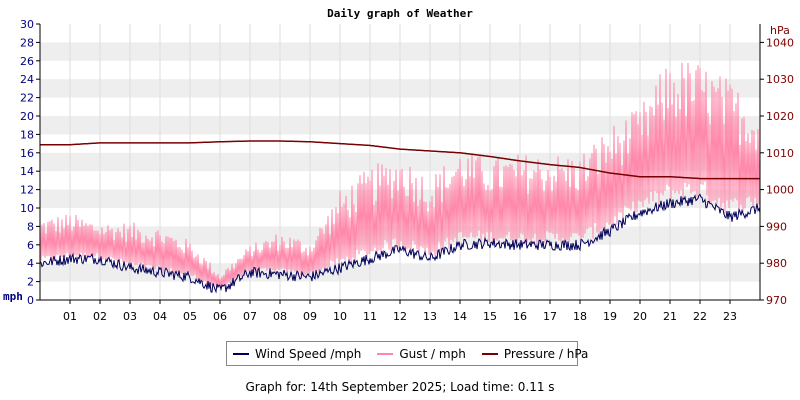 The height and width of the screenshot is (400, 800). What do you see at coordinates (776, 226) in the screenshot?
I see `right-tick-label: 990` at bounding box center [776, 226].